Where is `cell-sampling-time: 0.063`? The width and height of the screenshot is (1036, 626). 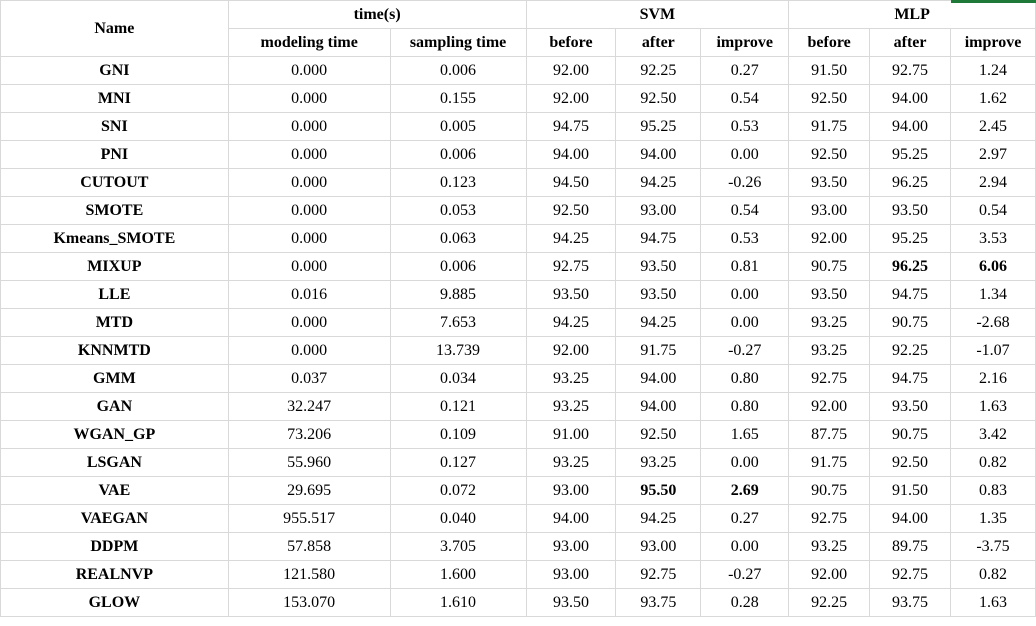
cell-sampling-time: 0.063 is located at coordinates (458, 238).